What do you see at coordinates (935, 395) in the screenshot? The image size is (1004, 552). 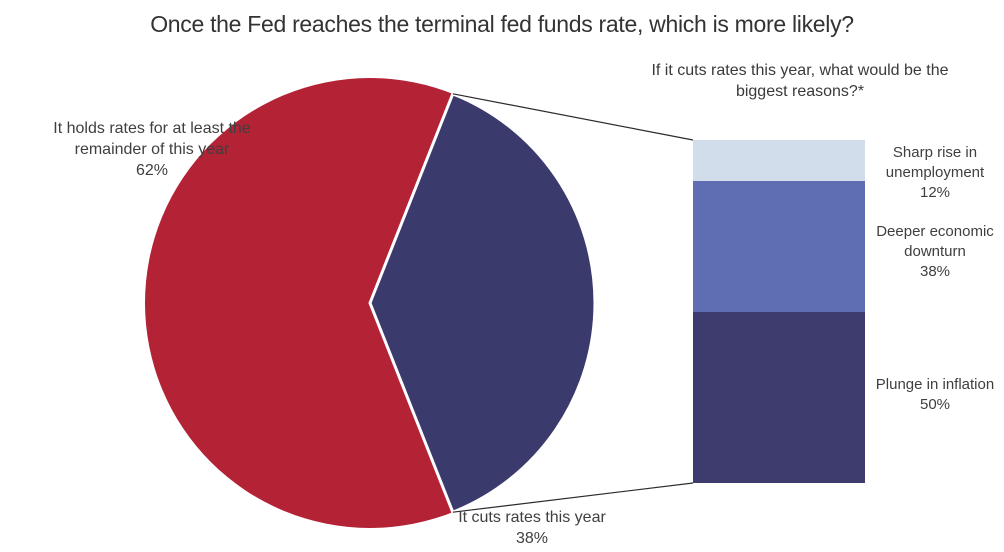 I see `bar-label-inflation: Plunge in inflation 50%` at bounding box center [935, 395].